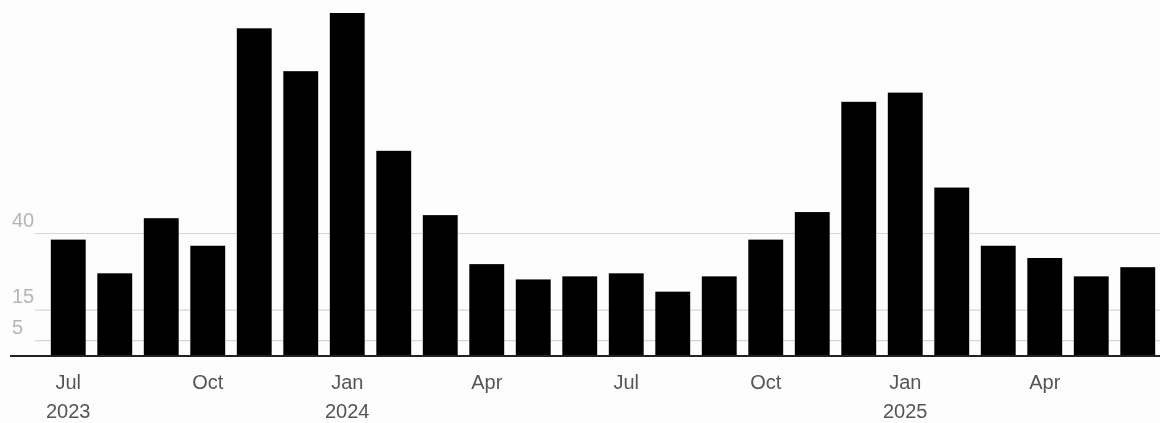 The width and height of the screenshot is (1160, 423). I want to click on y-tick-label: 40, so click(23, 219).